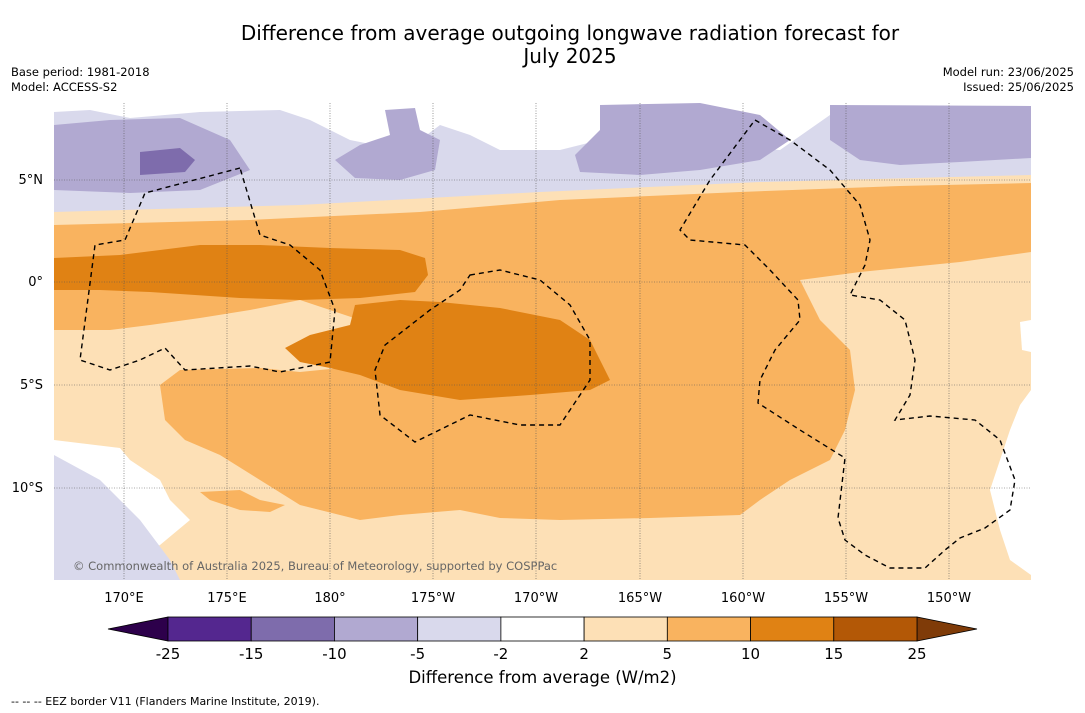 The width and height of the screenshot is (1085, 713). I want to click on lon-label: 160°W, so click(743, 598).